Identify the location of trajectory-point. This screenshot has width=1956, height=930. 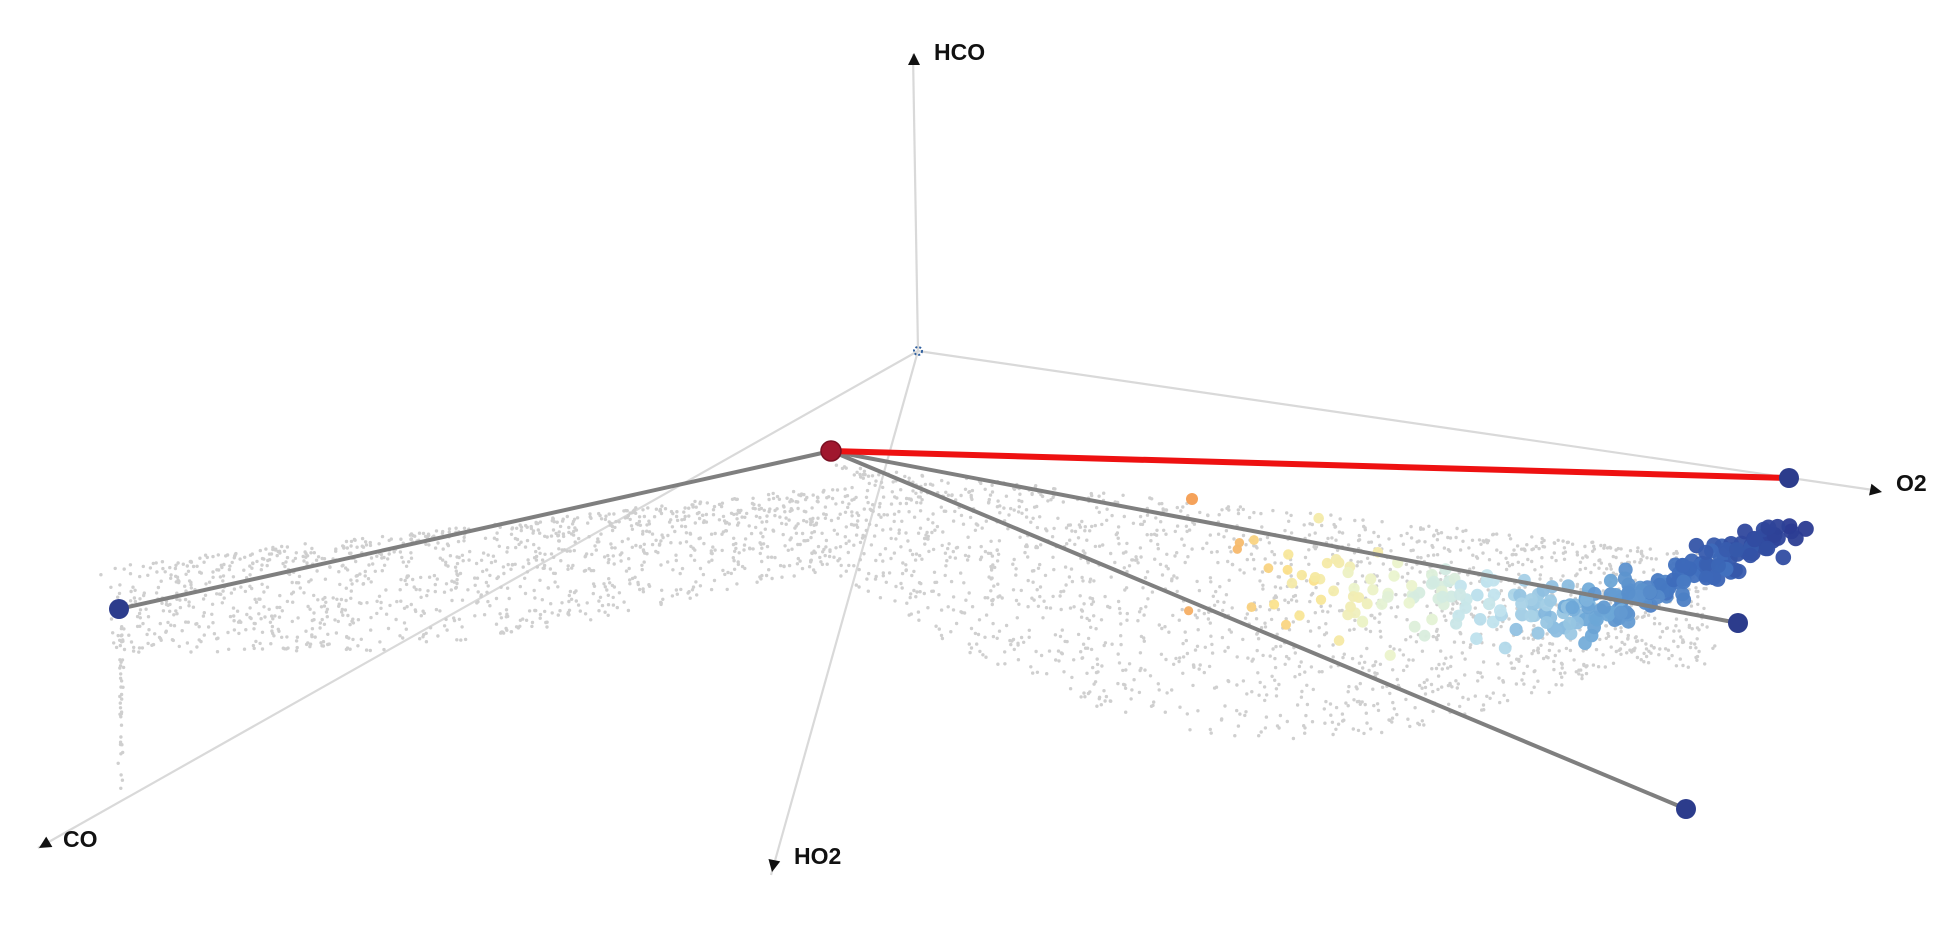
(1354, 588).